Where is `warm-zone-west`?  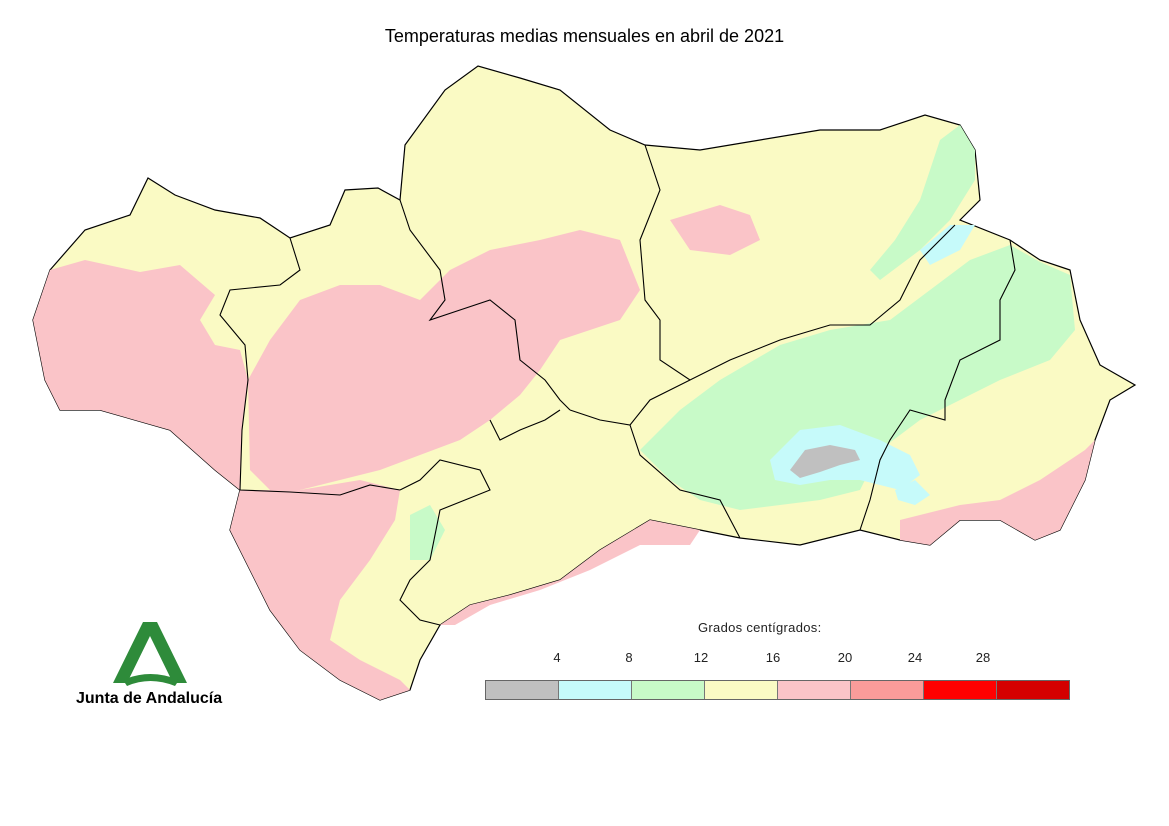
warm-zone-west is located at coordinates (140, 375).